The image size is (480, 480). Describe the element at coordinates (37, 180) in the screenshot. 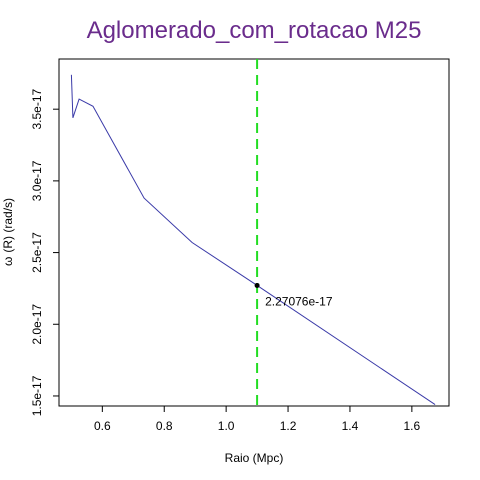

I see `y-tick-label: 3.0e-17` at that location.